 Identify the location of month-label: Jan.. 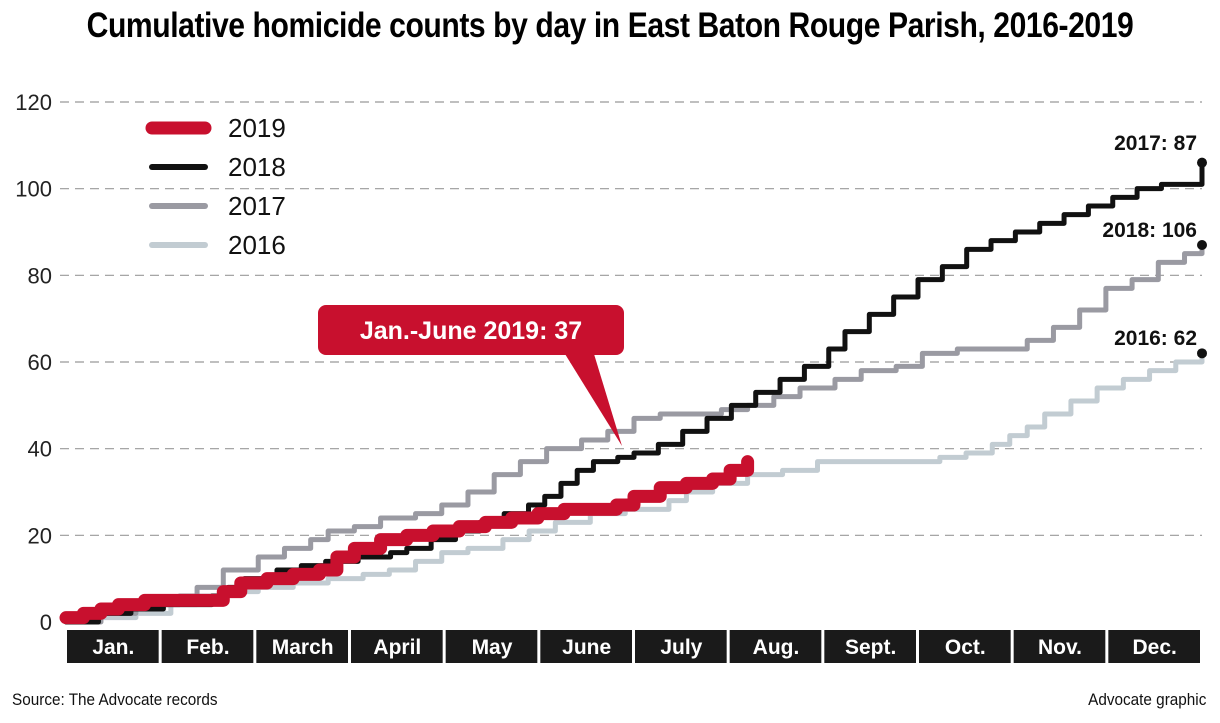
(113, 647).